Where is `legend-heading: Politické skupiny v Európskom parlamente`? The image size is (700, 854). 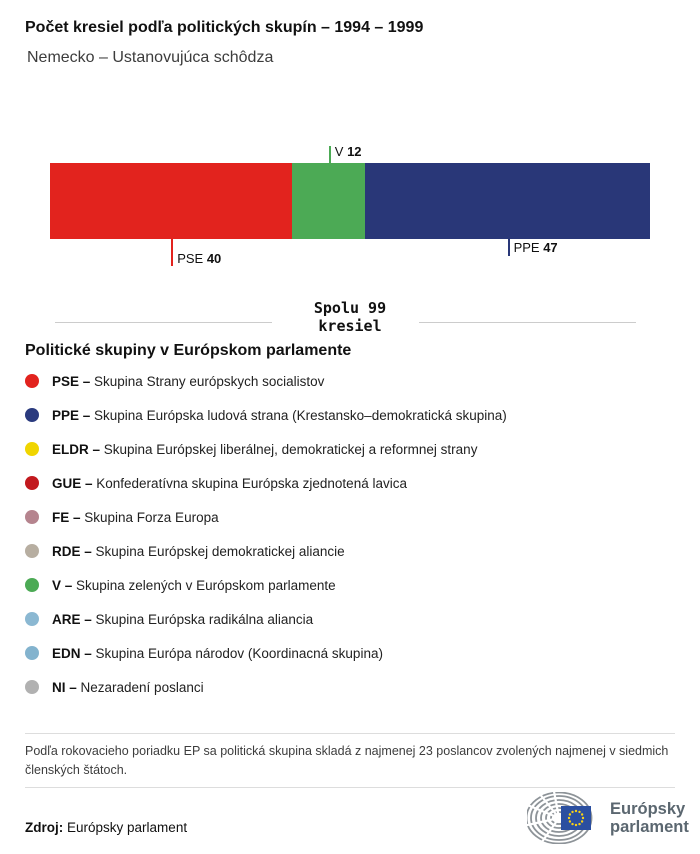 legend-heading: Politické skupiny v Európskom parlamente is located at coordinates (188, 350).